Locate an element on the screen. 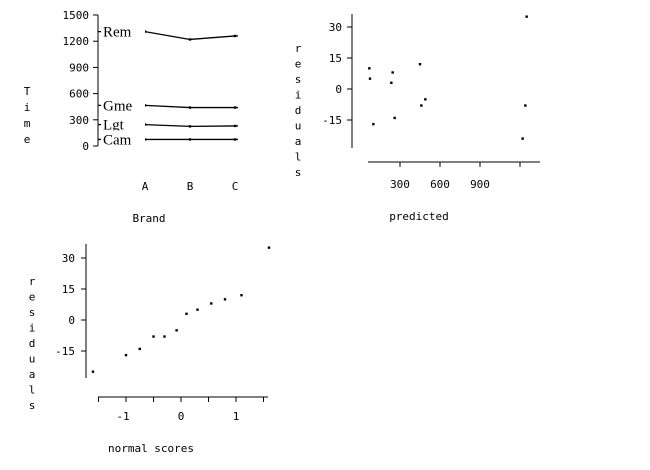 This screenshot has width=650, height=470. x-tick-label: 600 is located at coordinates (440, 184).